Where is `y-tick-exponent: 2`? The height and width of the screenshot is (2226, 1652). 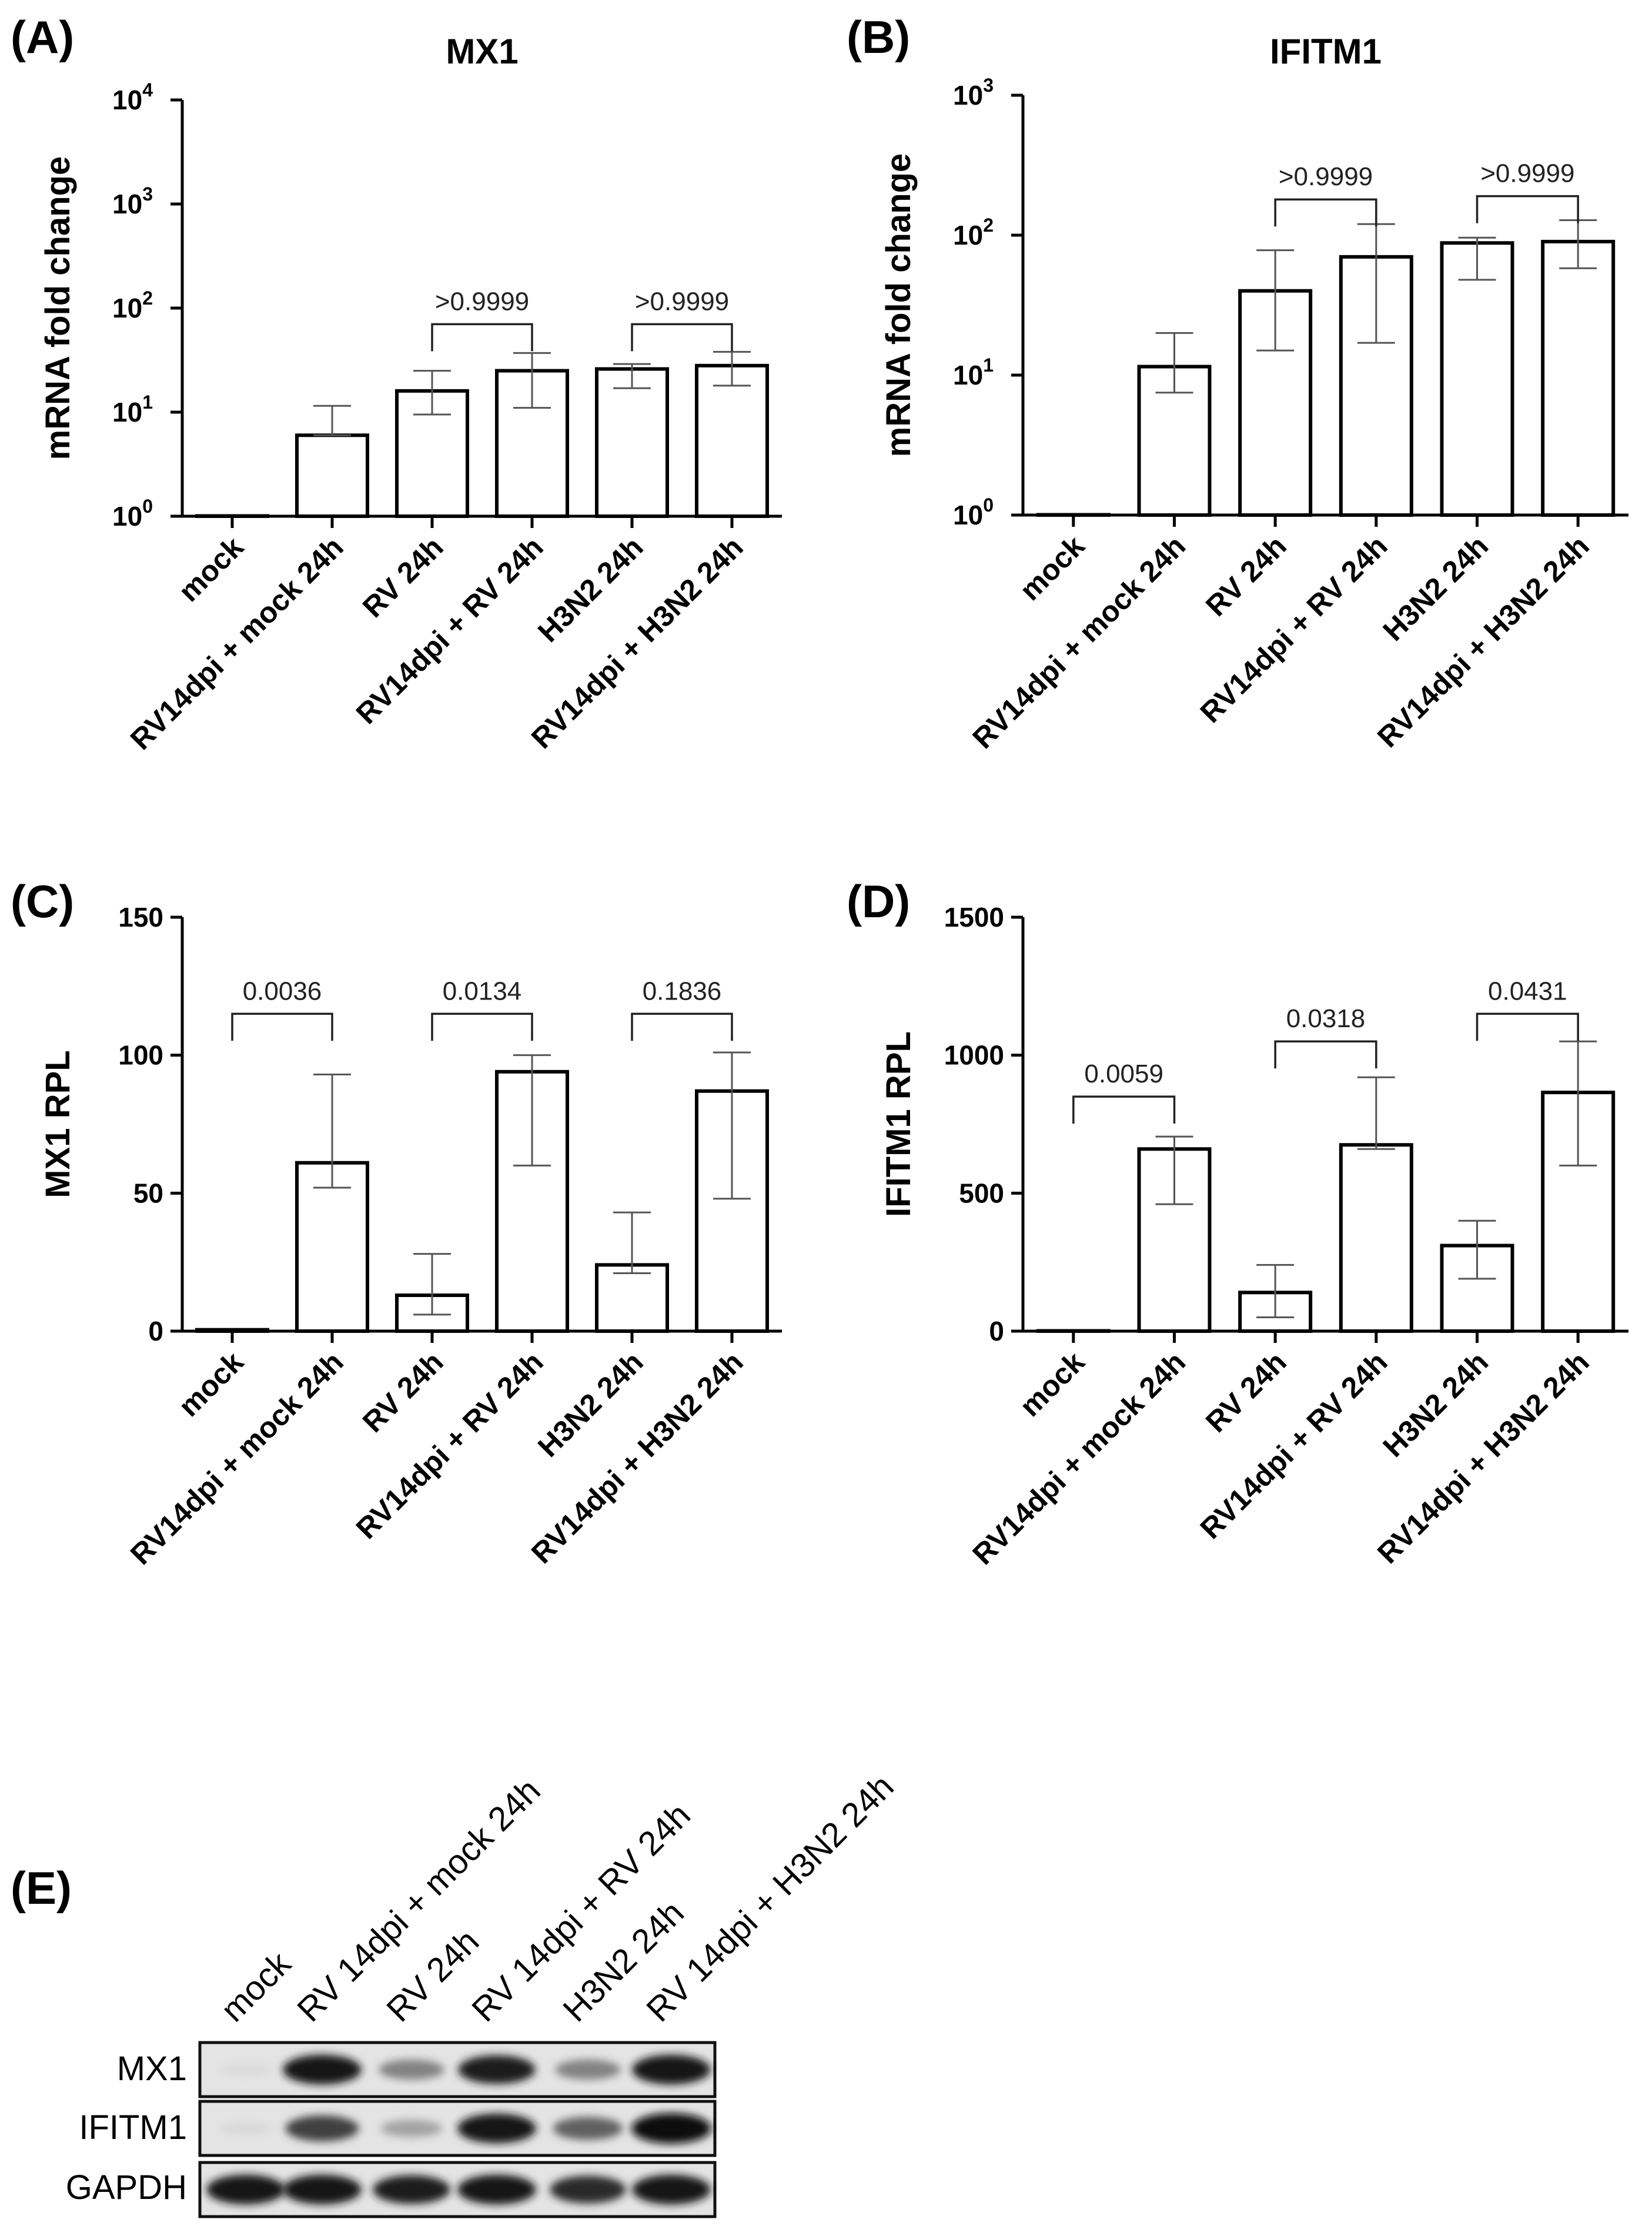 y-tick-exponent: 2 is located at coordinates (989, 226).